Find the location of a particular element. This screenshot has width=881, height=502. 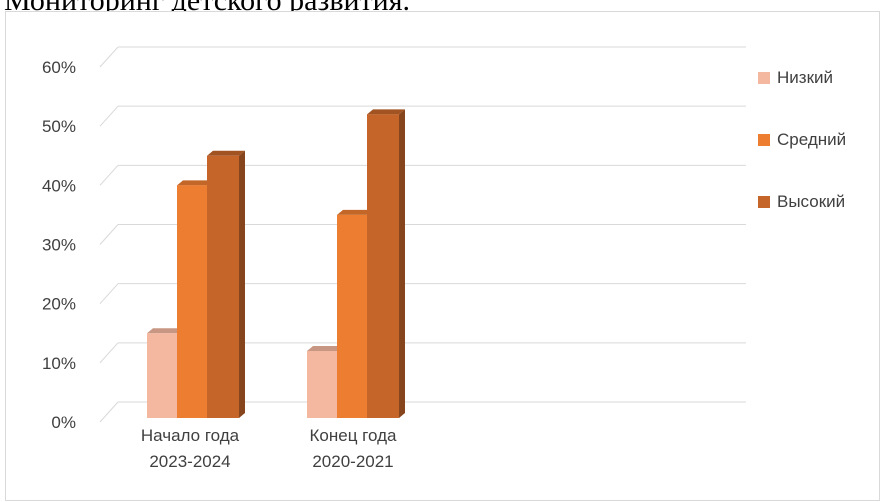

y-tick-label: 30% is located at coordinates (59, 245).